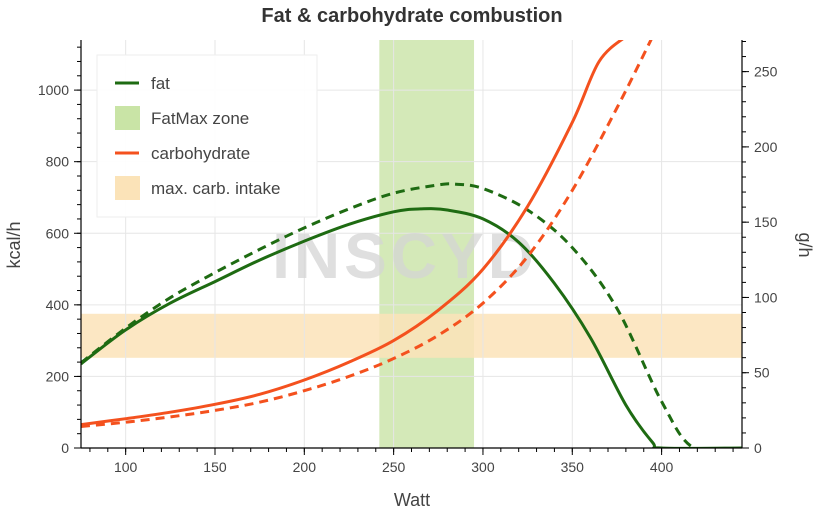 This screenshot has width=828, height=516. I want to click on y-right-tick-label: 50, so click(762, 373).